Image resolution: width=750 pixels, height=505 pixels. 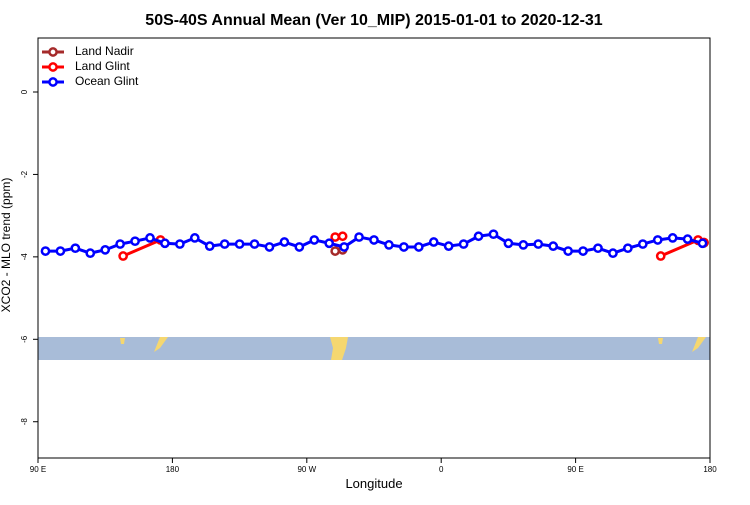 I want to click on y-tick-label: -8, so click(x=24, y=422).